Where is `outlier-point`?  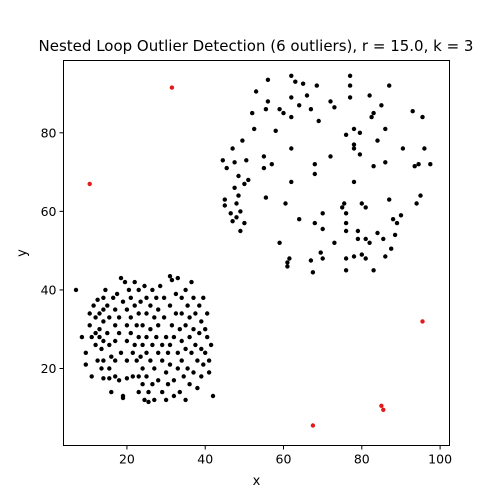
outlier-point is located at coordinates (381, 405).